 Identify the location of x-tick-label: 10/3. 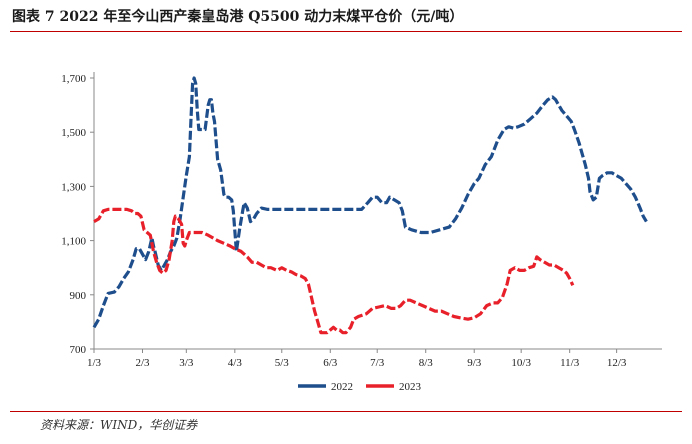
(521, 363).